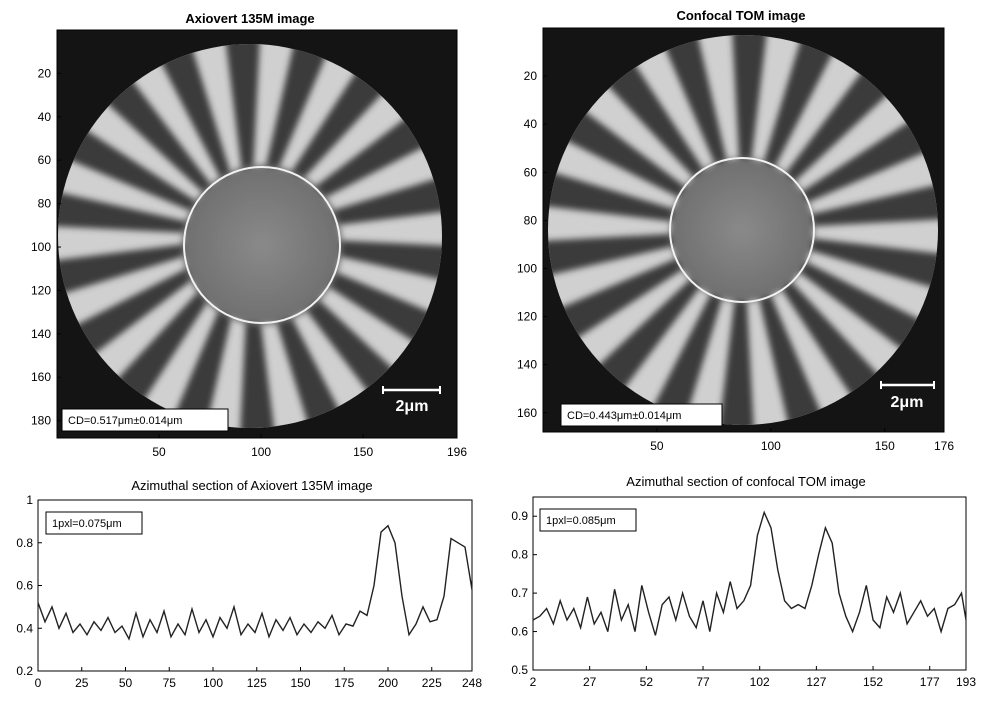  Describe the element at coordinates (519, 670) in the screenshot. I see `y-tick-label: 0.5` at that location.